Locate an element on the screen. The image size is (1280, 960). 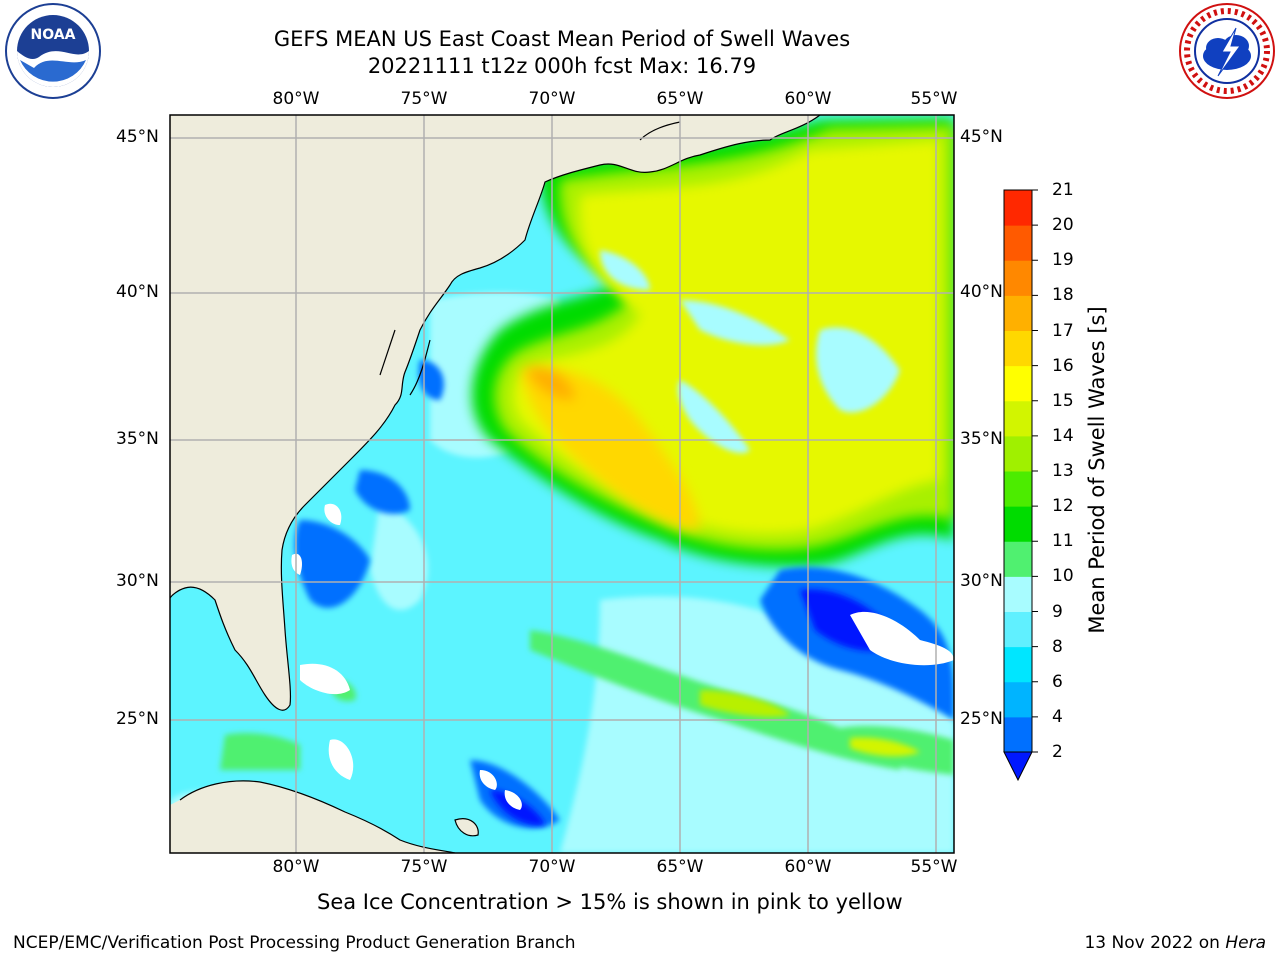
lat-tick-left: 40°N is located at coordinates (137, 292).